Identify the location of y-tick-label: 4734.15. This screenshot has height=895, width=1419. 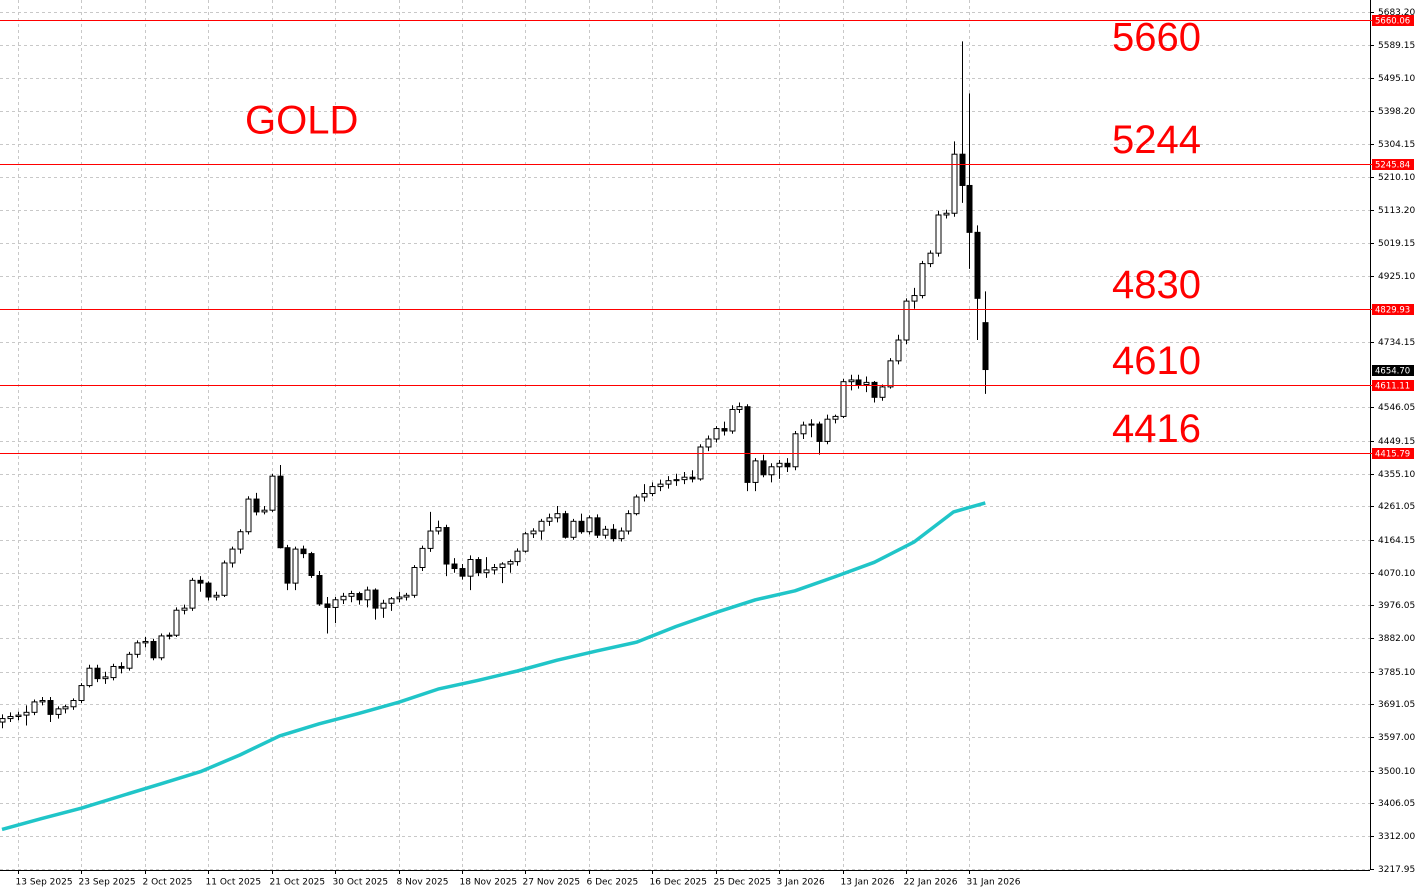
(1396, 343).